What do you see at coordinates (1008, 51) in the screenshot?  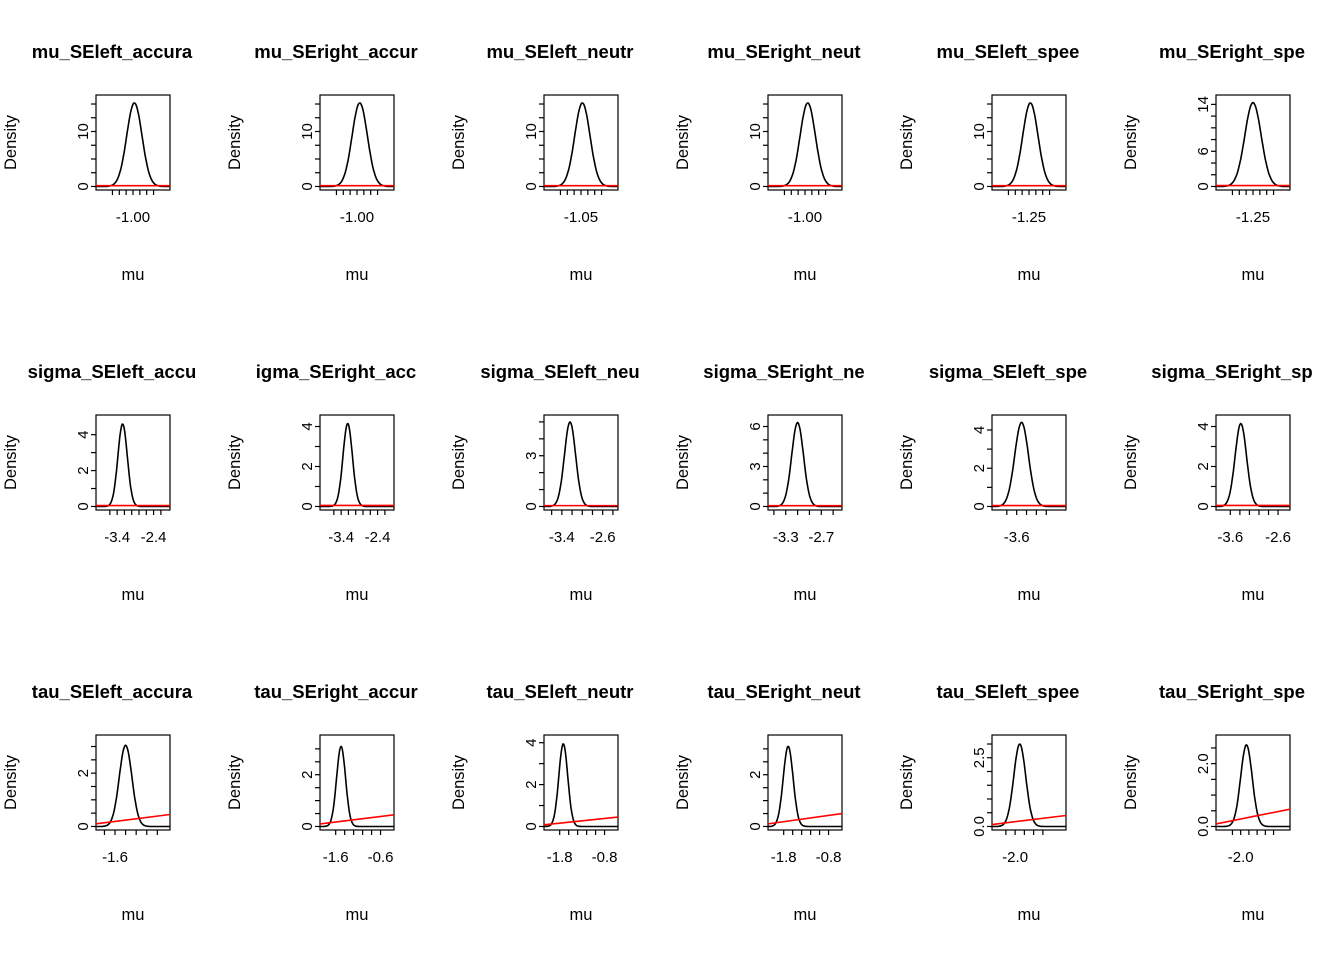 I see `panel-title: mu_SEleft_spee` at bounding box center [1008, 51].